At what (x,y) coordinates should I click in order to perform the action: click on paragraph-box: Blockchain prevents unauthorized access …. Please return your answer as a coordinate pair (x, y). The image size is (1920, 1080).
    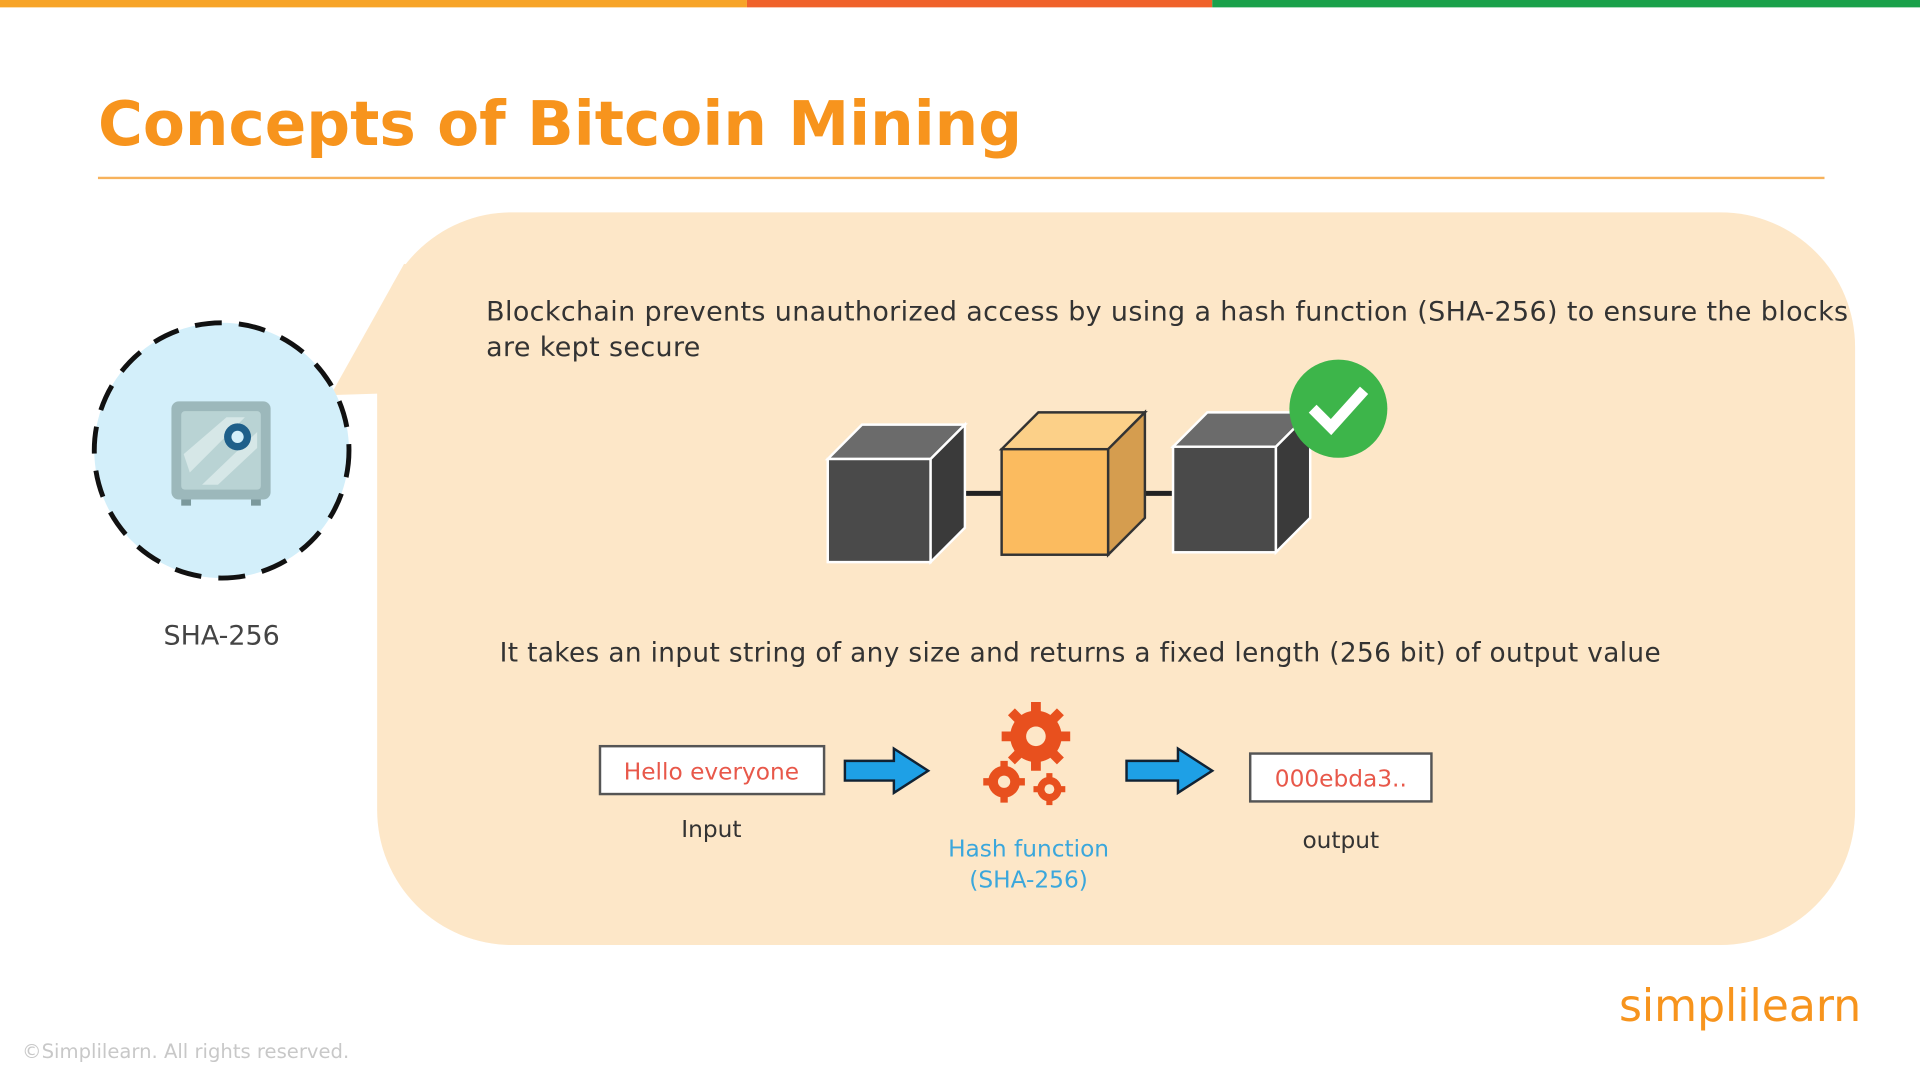
    Looking at the image, I should click on (1167, 330).